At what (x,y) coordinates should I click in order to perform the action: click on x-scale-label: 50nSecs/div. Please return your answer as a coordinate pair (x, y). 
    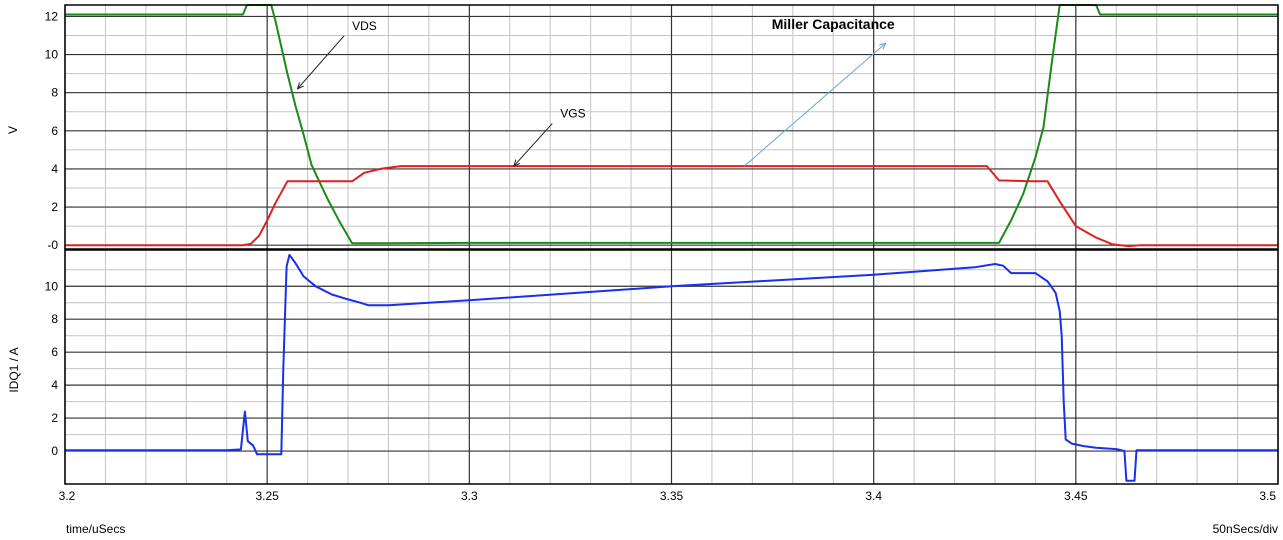
    Looking at the image, I should click on (1245, 529).